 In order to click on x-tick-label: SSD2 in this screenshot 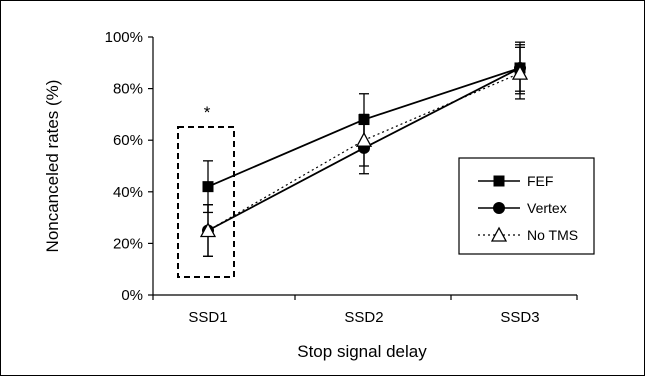, I will do `click(363, 317)`.